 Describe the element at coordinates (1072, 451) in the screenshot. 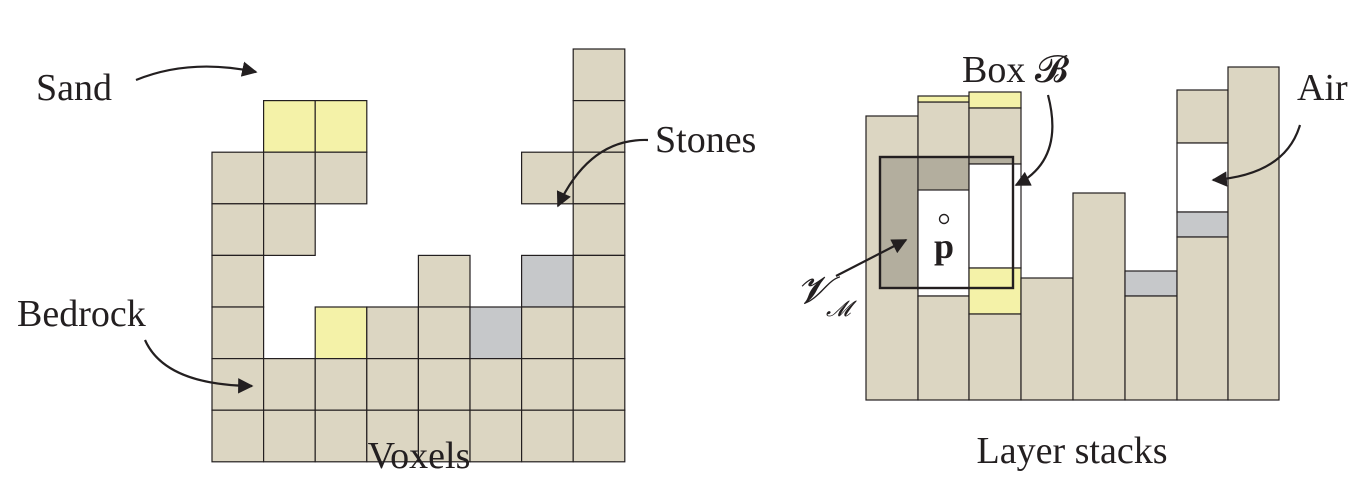

I see `layer-stacks-caption: Layer stacks` at that location.